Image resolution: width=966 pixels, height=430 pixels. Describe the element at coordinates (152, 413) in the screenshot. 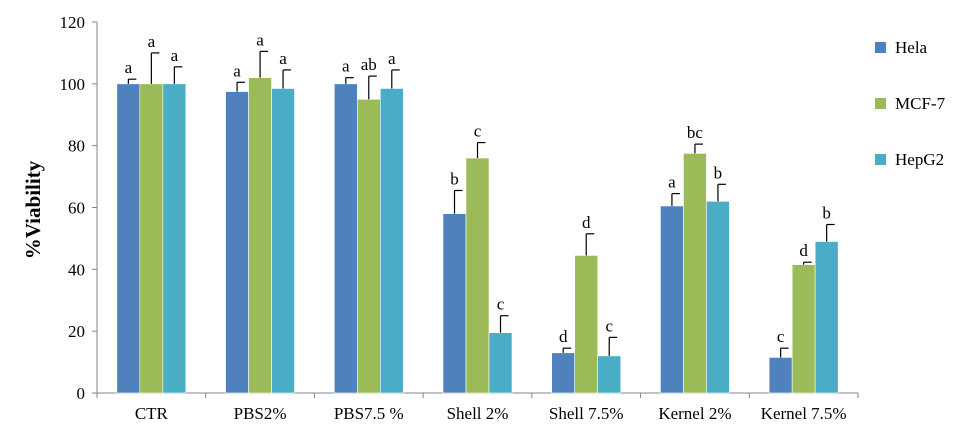

I see `x-category-label: CTR` at that location.